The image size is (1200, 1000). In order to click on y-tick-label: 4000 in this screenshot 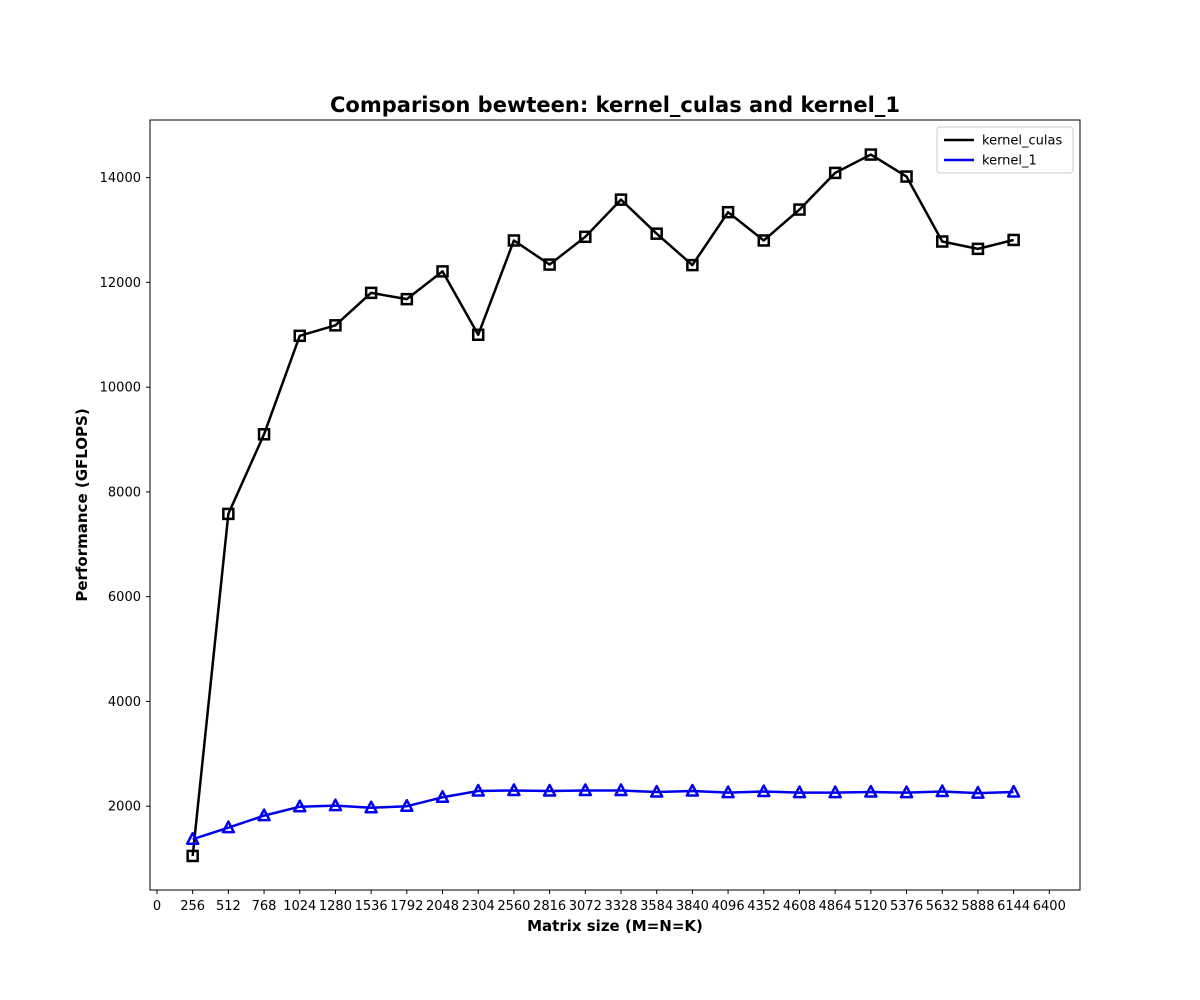, I will do `click(124, 702)`.